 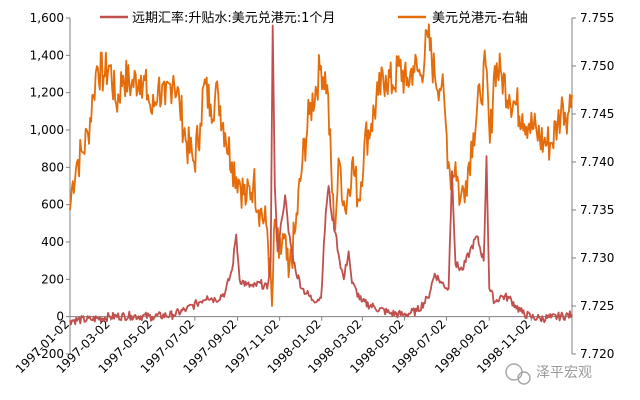 I want to click on y-left-tick-label: -200, so click(x=50, y=354).